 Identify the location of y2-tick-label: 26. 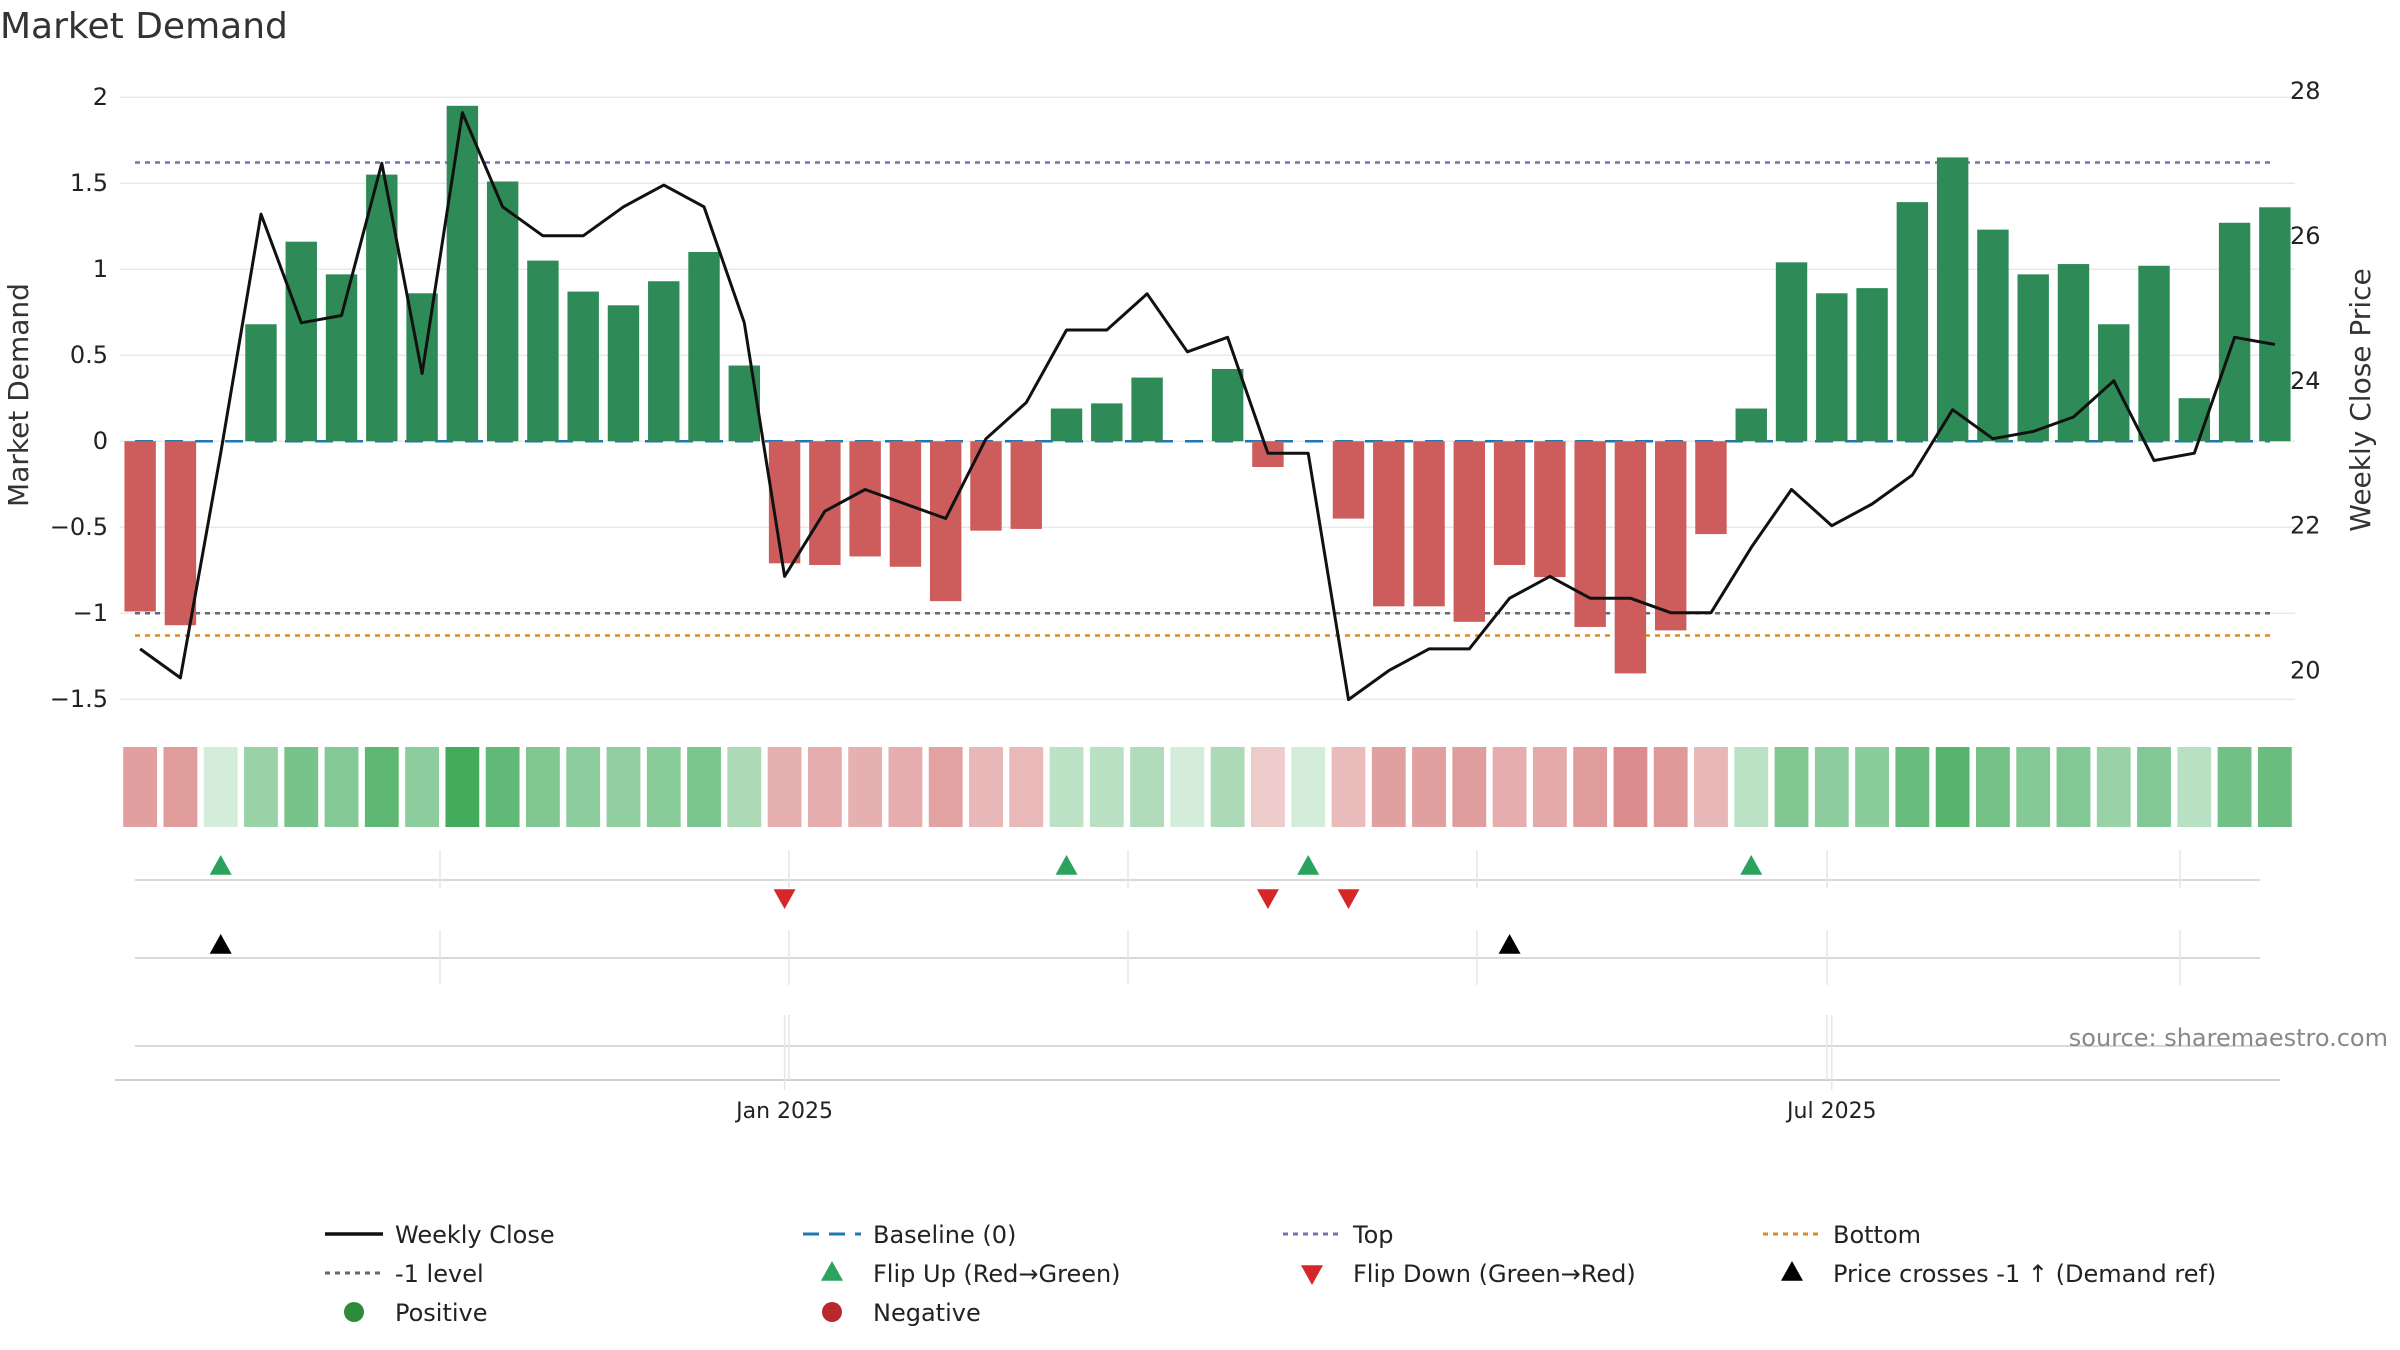
(2305, 236).